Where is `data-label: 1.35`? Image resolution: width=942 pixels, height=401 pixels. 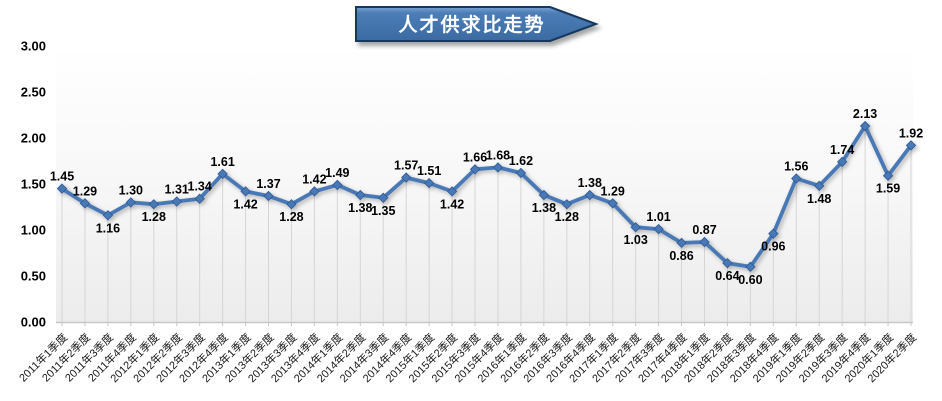 data-label: 1.35 is located at coordinates (383, 211).